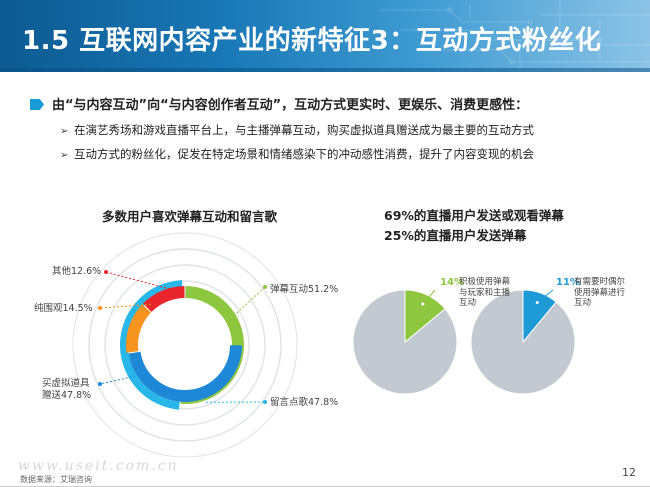 The width and height of the screenshot is (650, 487). Describe the element at coordinates (37, 104) in the screenshot. I see `headline-marker-icon` at that location.